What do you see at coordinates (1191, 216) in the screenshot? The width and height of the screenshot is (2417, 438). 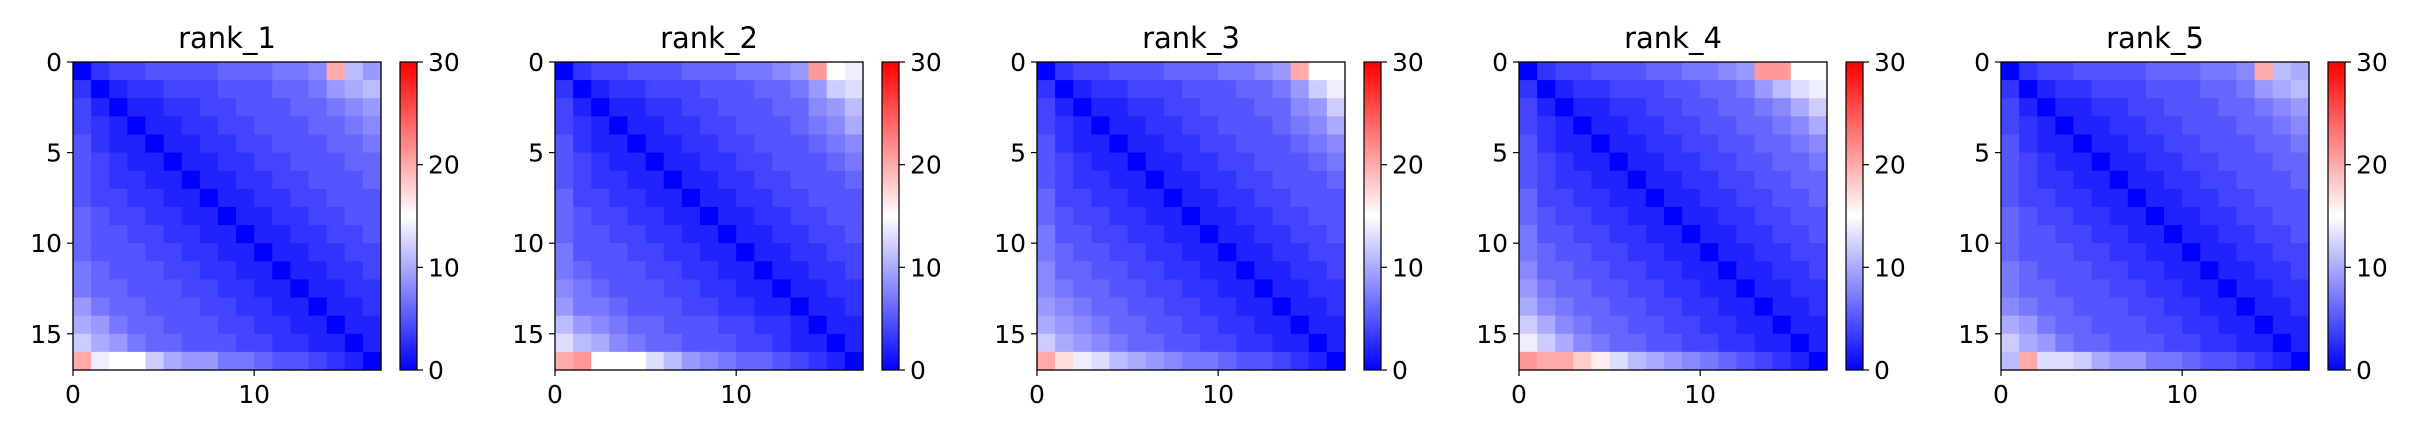 I see `axes-frame` at bounding box center [1191, 216].